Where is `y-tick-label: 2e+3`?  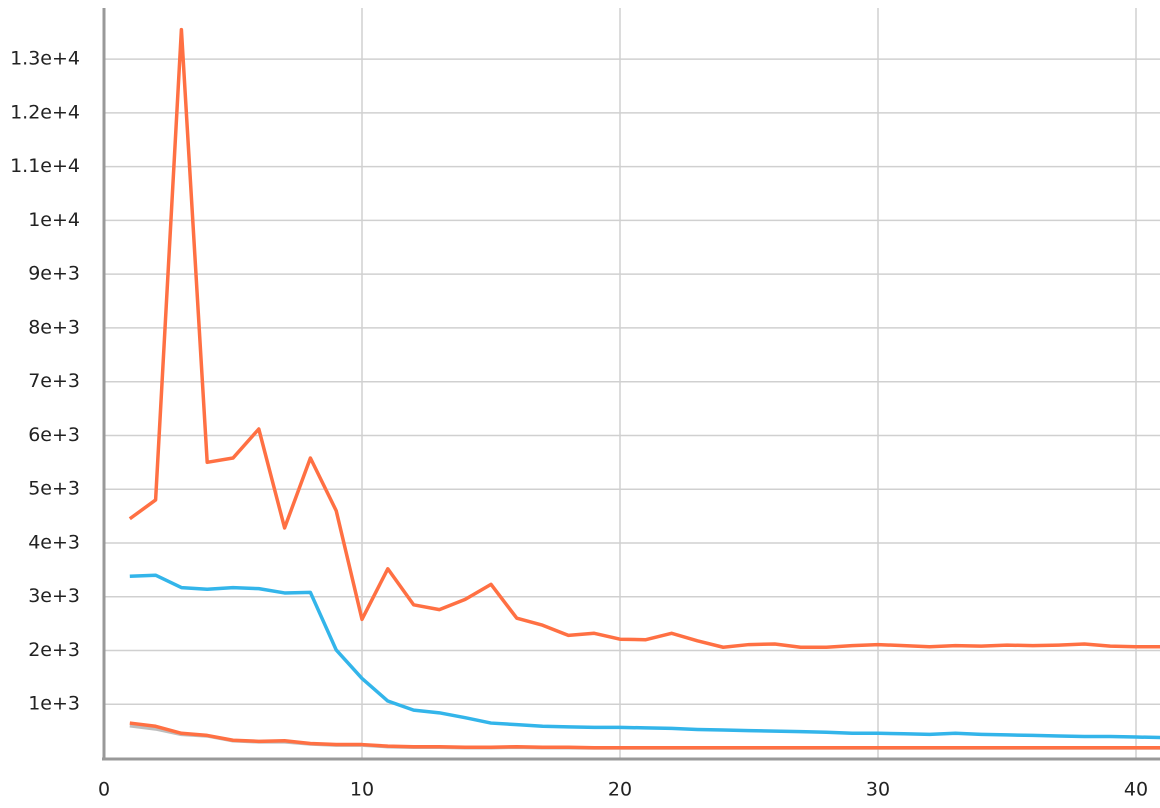 y-tick-label: 2e+3 is located at coordinates (54, 650).